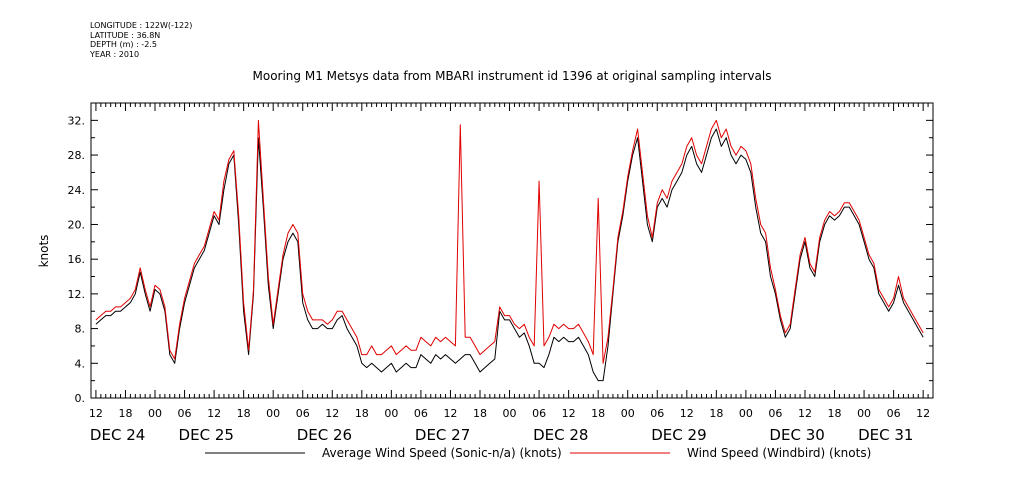  I want to click on y-tick-label: 12., so click(77, 294).